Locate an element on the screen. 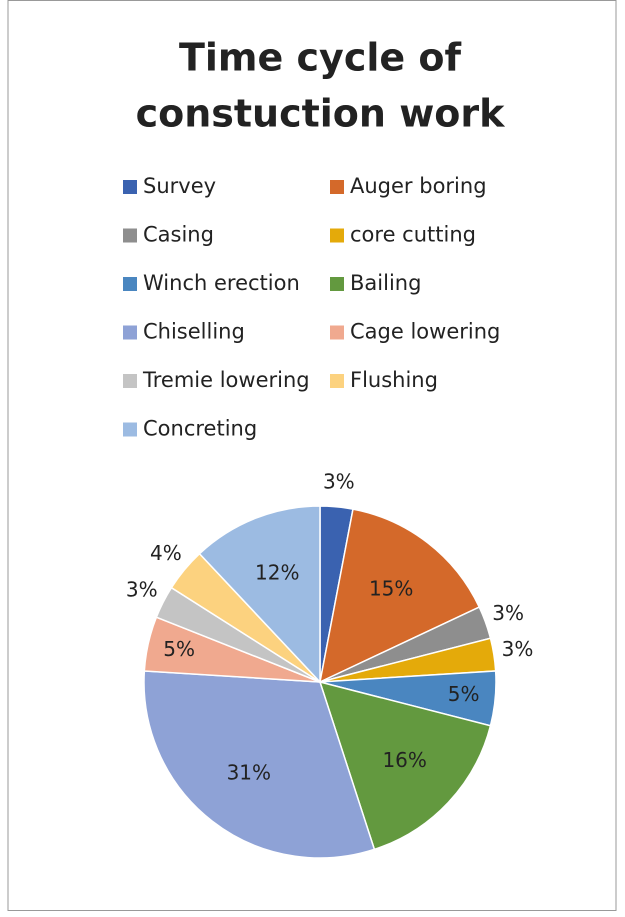  legend-label: Concreting is located at coordinates (200, 429).